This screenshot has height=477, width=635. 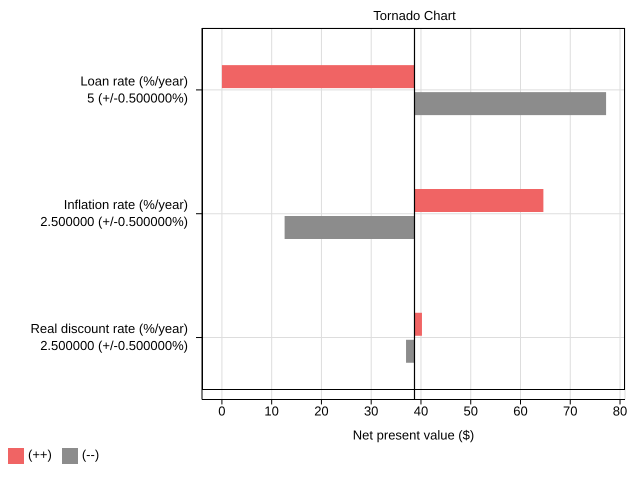 I want to click on x-tick-label: 80, so click(x=620, y=411).